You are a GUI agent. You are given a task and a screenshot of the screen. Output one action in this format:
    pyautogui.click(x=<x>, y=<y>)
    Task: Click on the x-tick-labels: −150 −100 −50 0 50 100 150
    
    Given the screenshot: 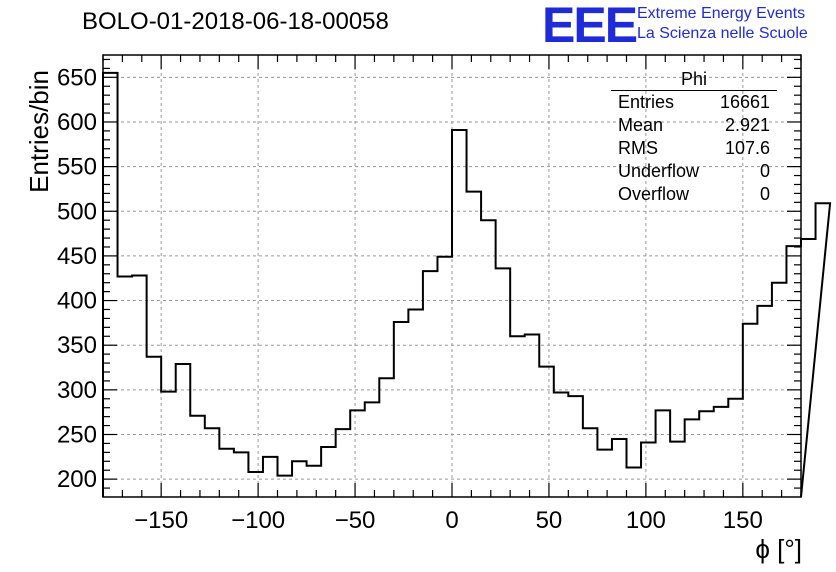 What is the action you would take?
    pyautogui.click(x=448, y=520)
    